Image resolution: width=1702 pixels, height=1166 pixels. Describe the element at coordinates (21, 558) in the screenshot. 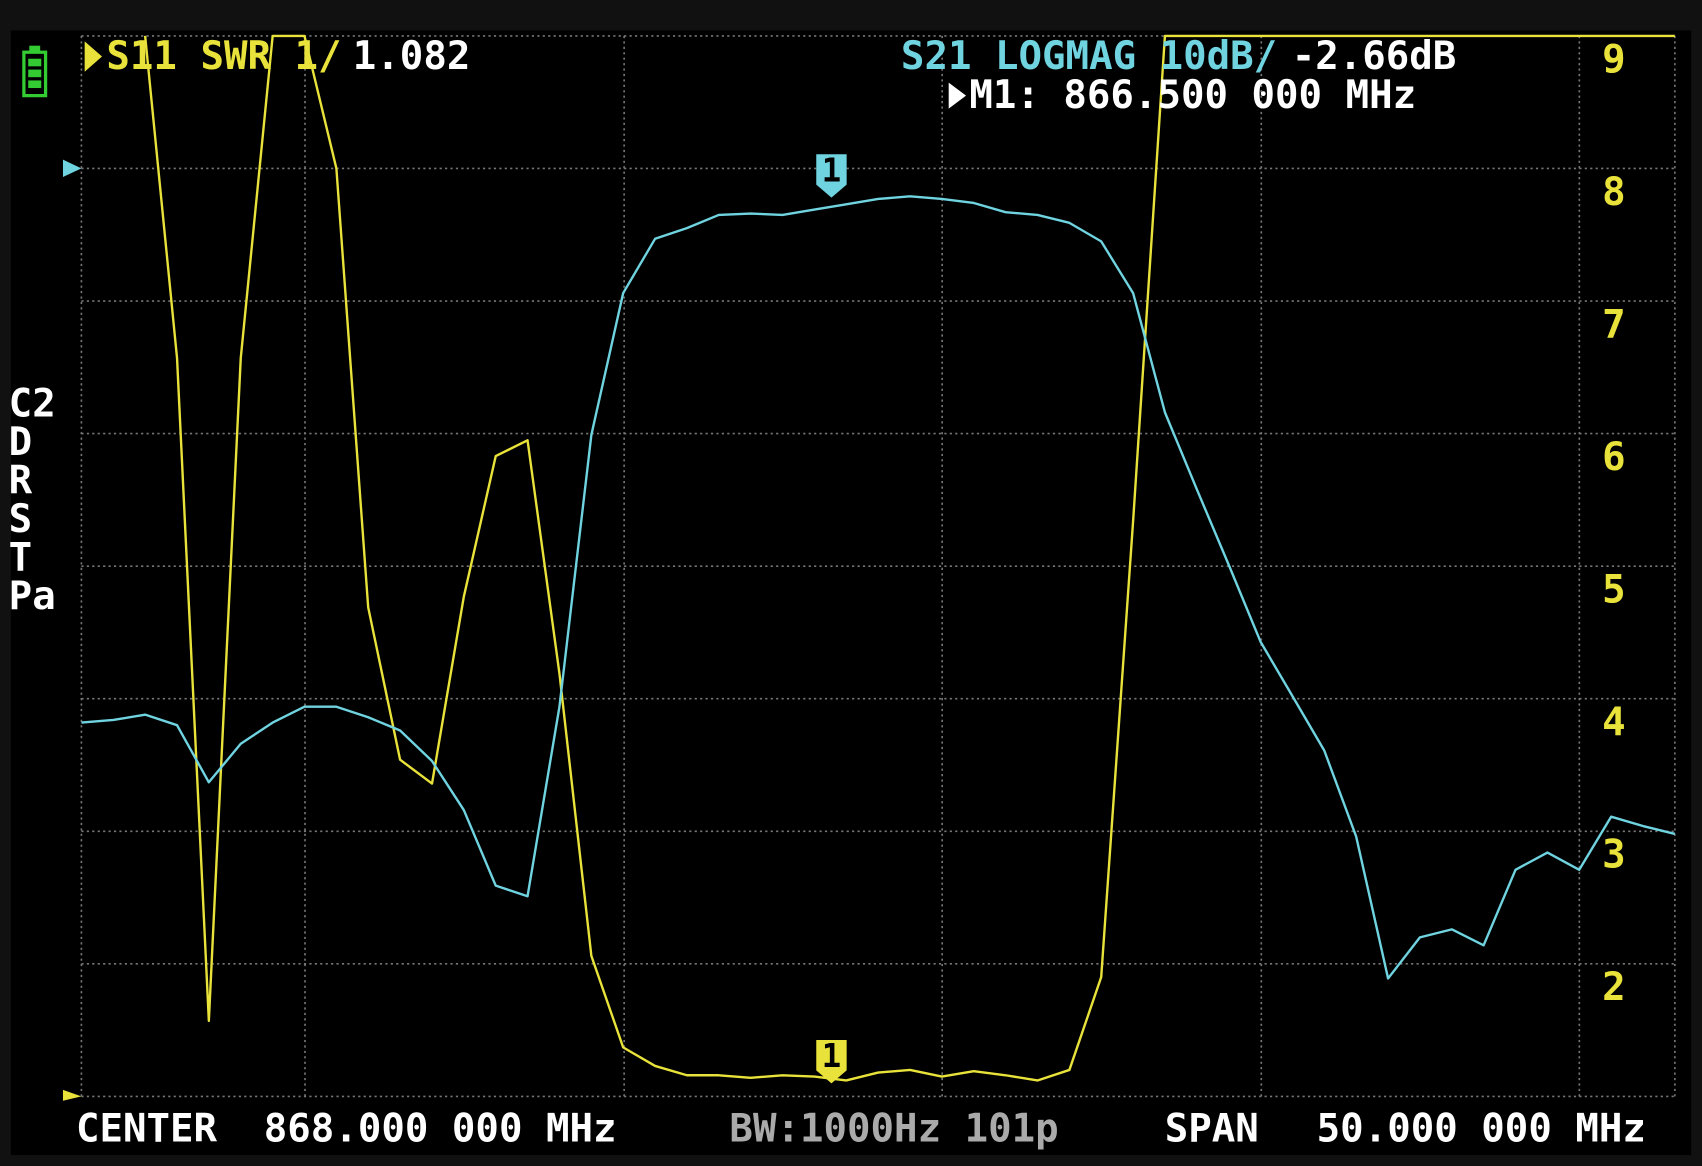

I see `status-flag: T` at that location.